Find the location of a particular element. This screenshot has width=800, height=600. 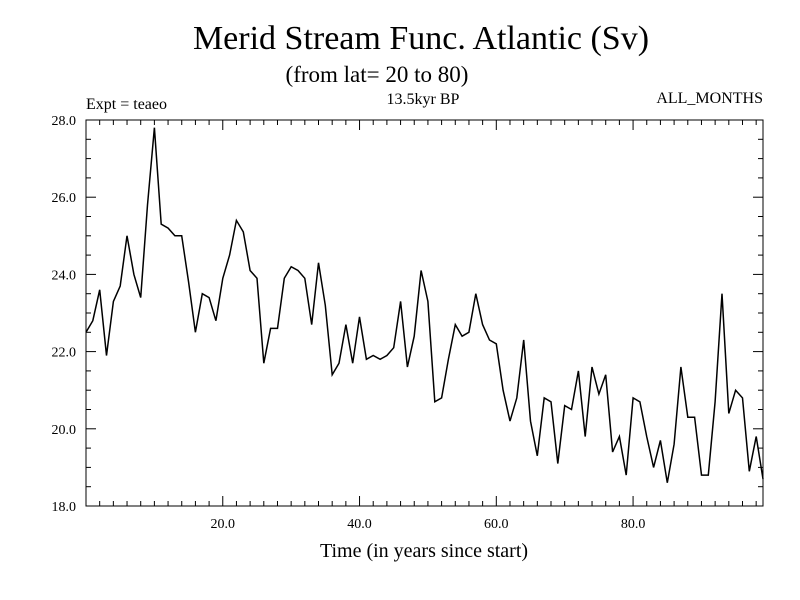

x-tick-label: 40.0 is located at coordinates (359, 524).